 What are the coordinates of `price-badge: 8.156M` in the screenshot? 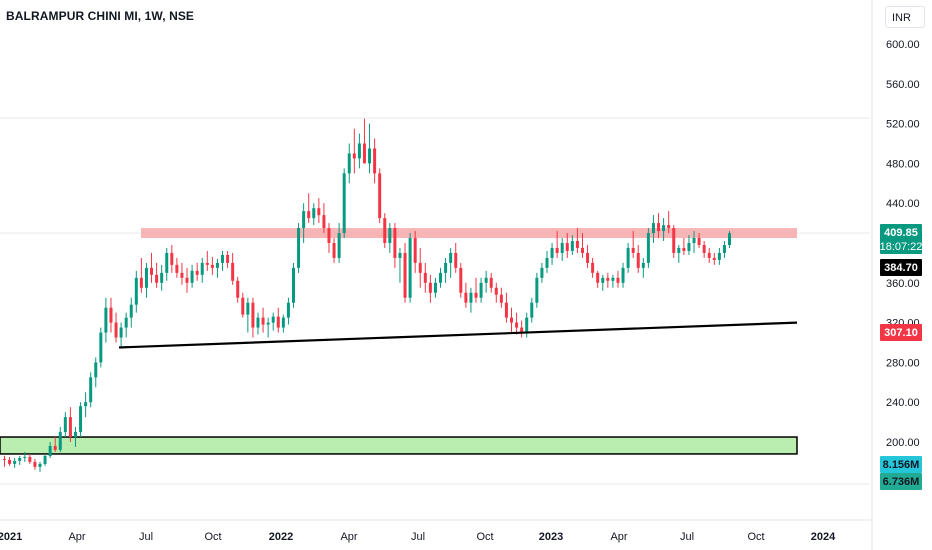 It's located at (901, 464).